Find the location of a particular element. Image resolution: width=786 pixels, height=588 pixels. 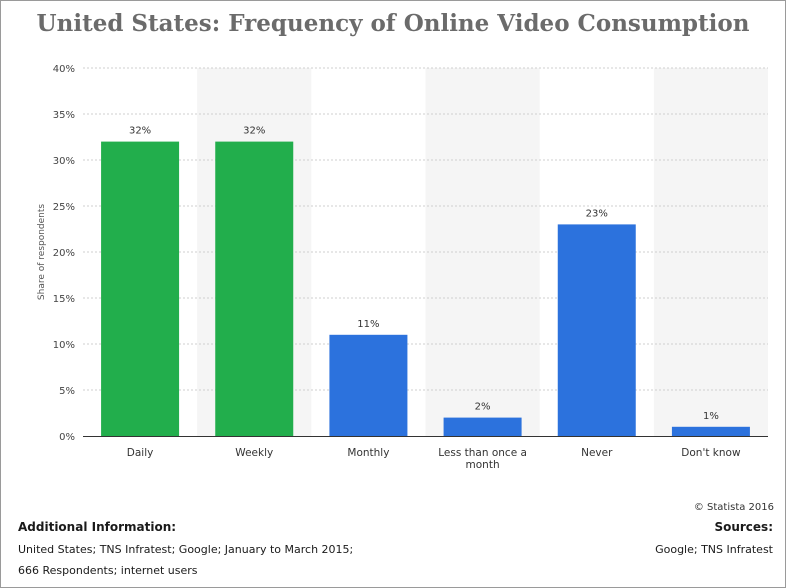

y-tick-label: 10% is located at coordinates (64, 345).